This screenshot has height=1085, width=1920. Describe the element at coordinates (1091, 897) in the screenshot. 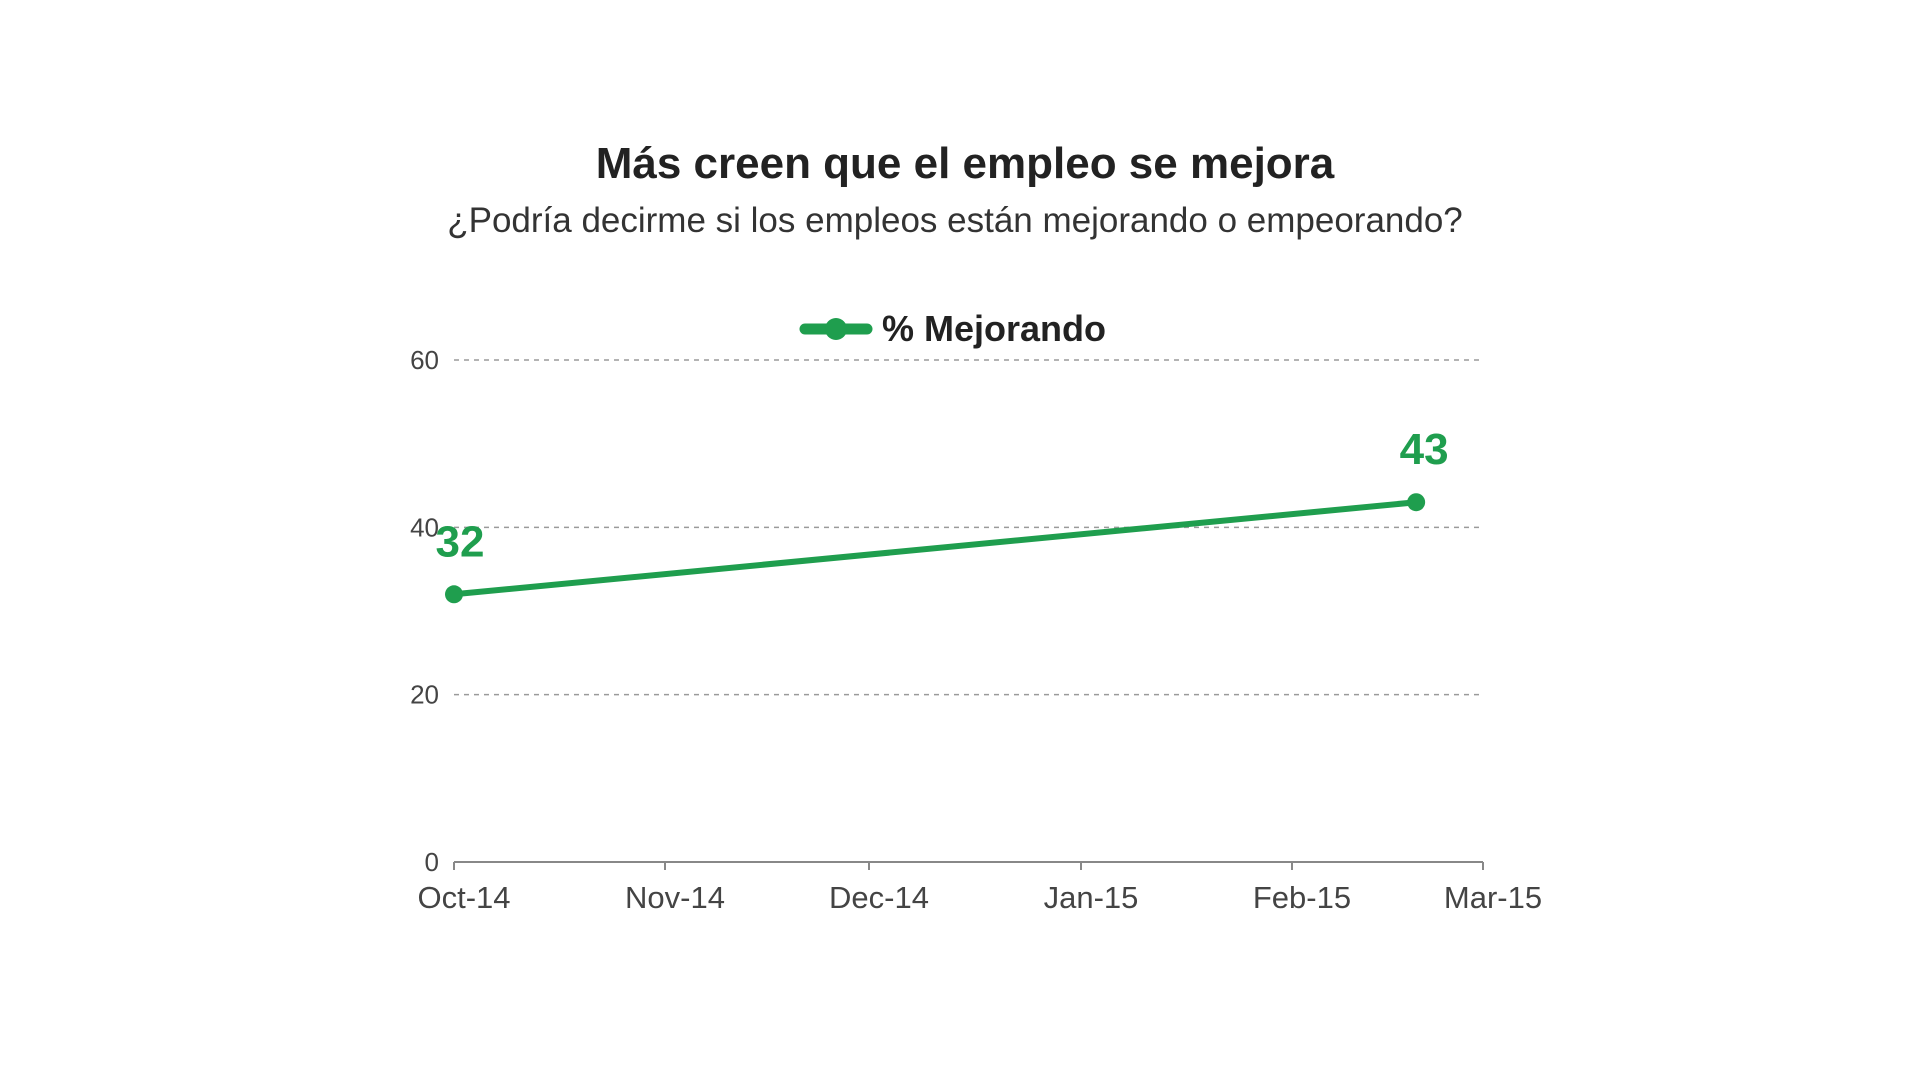

I see `x-tick-label: Jan-15` at that location.